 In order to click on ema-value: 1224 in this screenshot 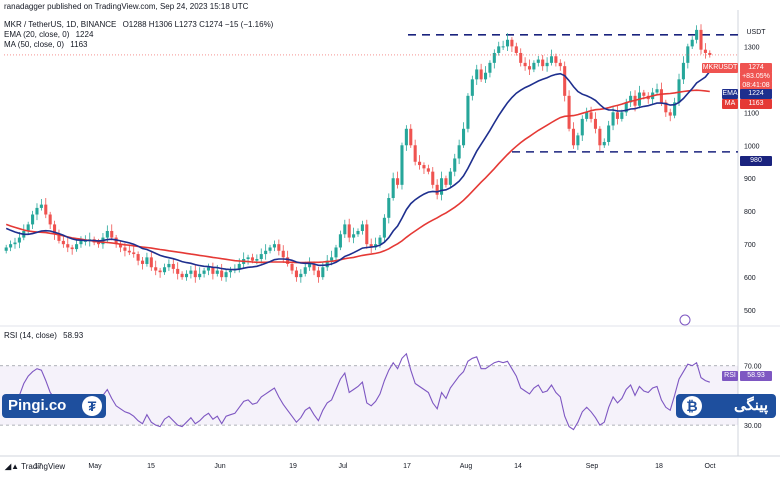, I will do `click(84, 34)`.